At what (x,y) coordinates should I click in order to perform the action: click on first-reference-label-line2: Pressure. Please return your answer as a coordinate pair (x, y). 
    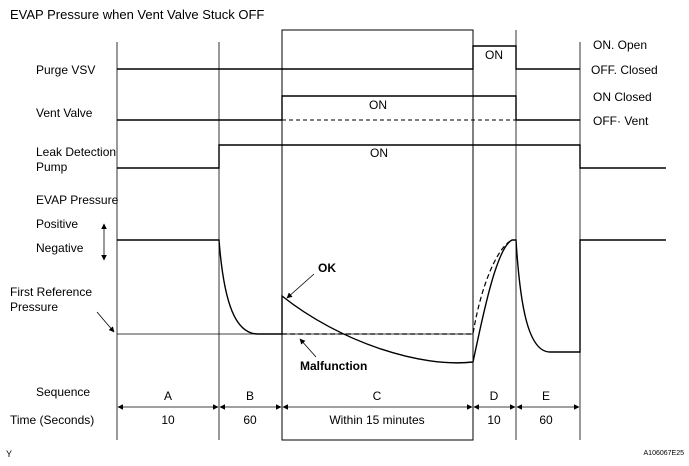
    Looking at the image, I should click on (34, 307).